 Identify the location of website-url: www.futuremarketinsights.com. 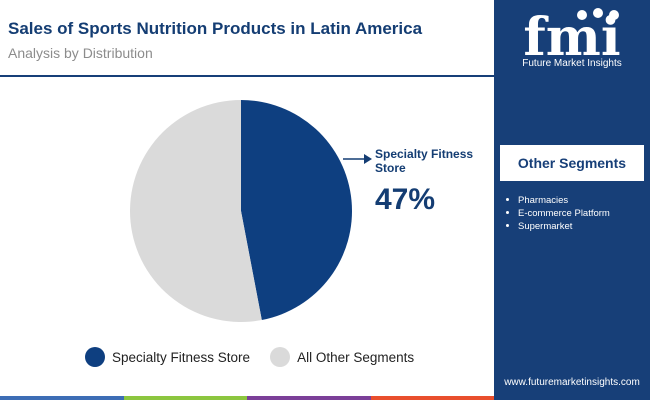
(572, 382).